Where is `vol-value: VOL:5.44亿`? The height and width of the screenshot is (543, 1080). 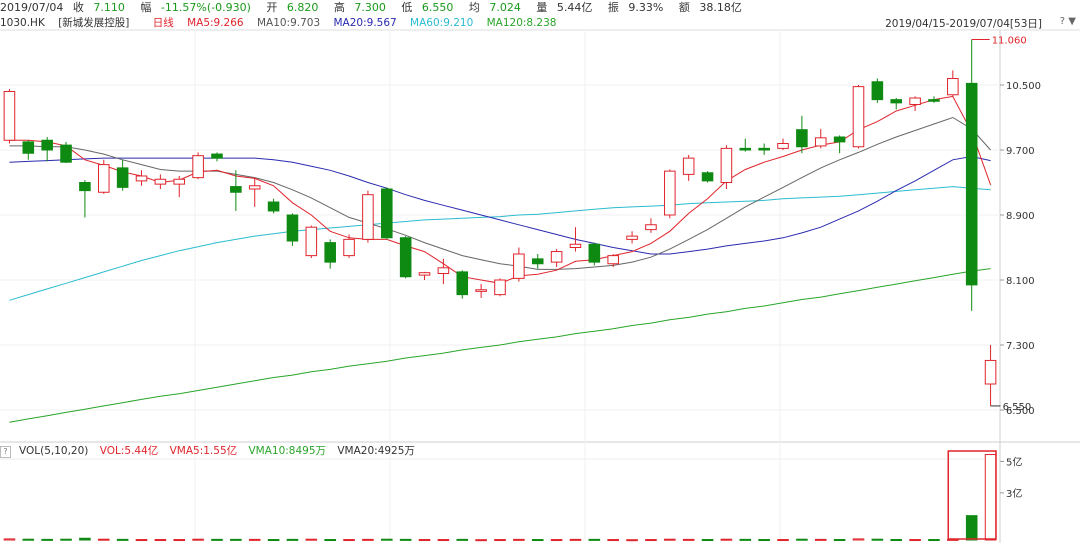
vol-value: VOL:5.44亿 is located at coordinates (129, 451).